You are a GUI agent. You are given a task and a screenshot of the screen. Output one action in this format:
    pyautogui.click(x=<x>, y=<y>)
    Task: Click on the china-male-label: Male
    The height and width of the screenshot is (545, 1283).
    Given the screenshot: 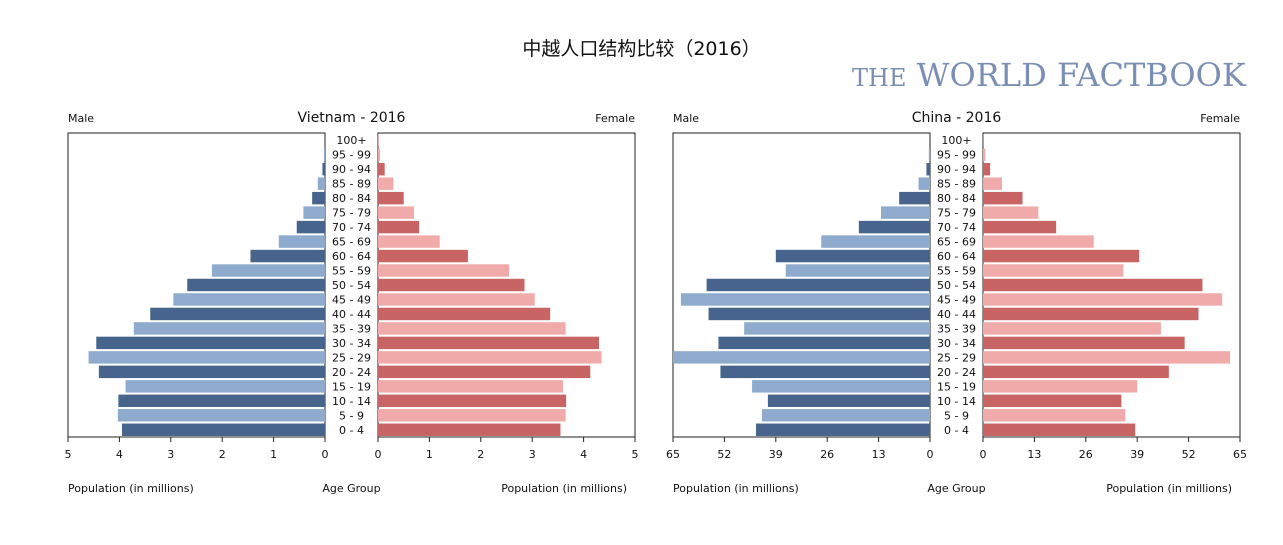 What is the action you would take?
    pyautogui.click(x=686, y=118)
    